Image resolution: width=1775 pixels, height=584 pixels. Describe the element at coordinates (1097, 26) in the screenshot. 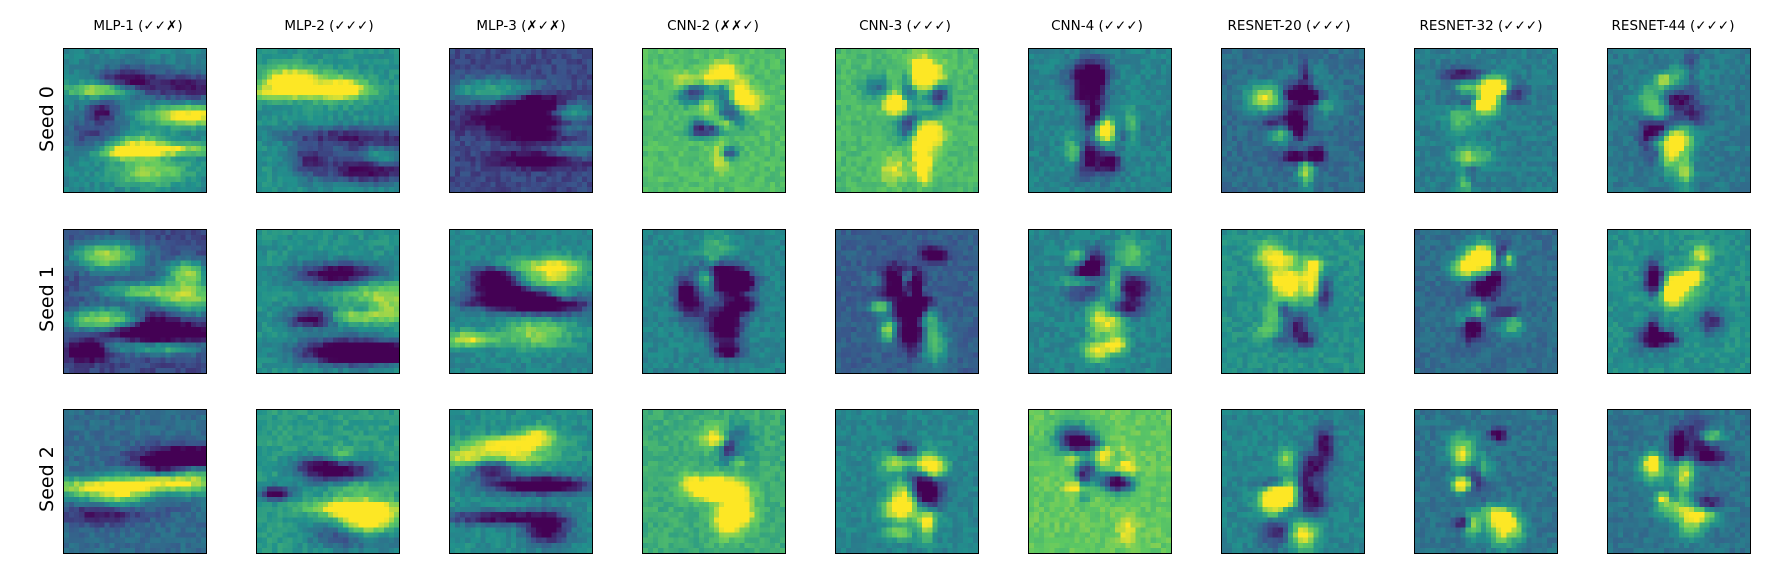

I see `column-title-cnn-4: CNN-4 (✓✓✓)` at that location.